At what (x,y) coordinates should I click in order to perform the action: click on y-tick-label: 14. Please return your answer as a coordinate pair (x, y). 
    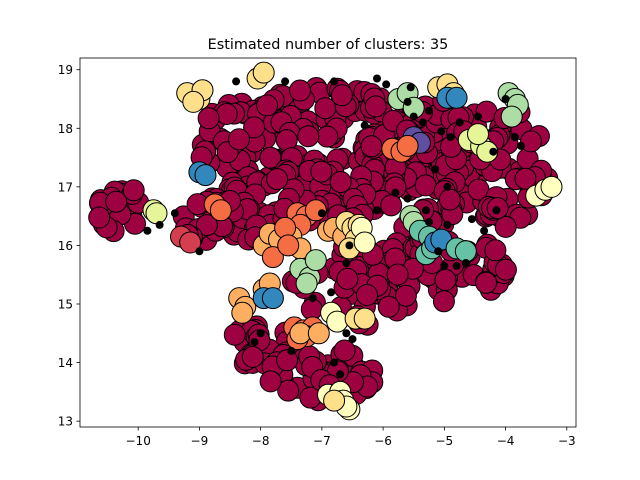
    Looking at the image, I should click on (65, 363).